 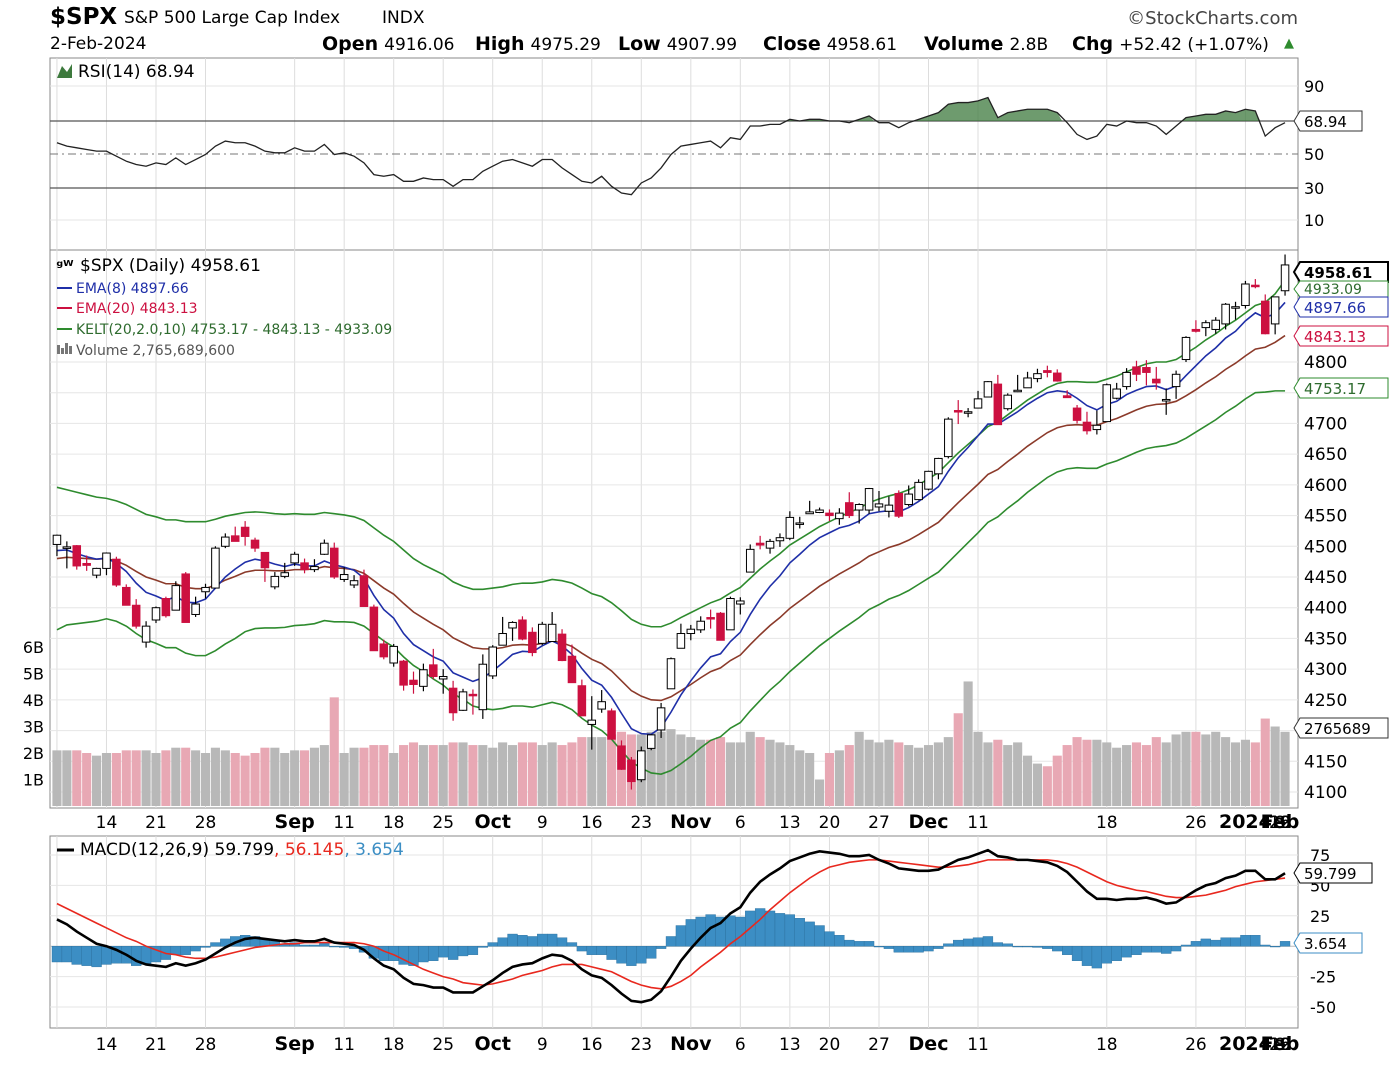 What do you see at coordinates (790, 823) in the screenshot?
I see `x-tick-label: 13` at bounding box center [790, 823].